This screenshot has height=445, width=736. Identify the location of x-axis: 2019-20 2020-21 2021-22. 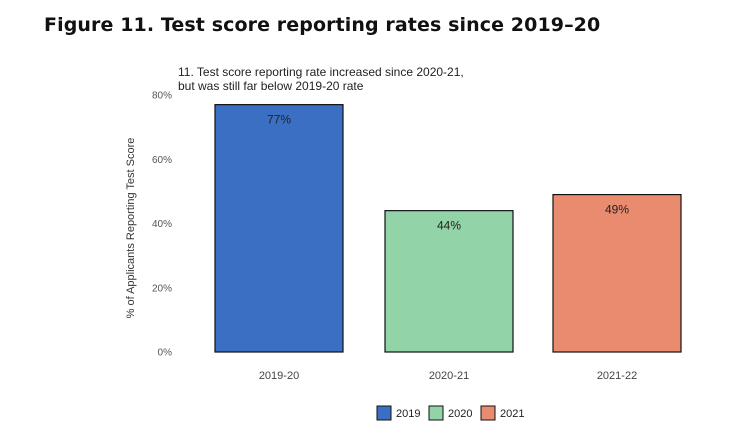
(448, 376).